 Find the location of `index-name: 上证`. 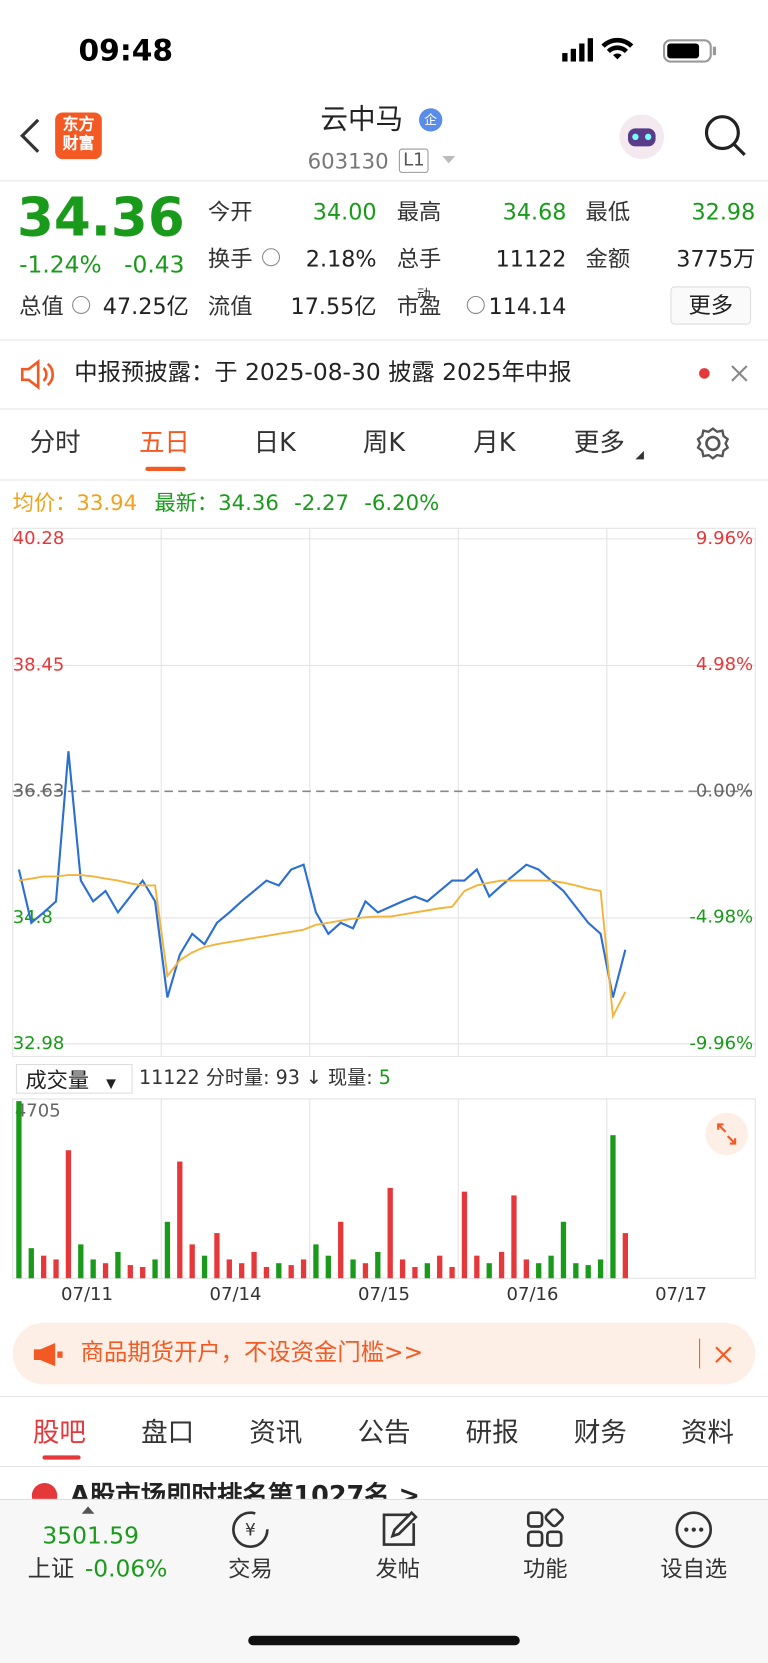

index-name: 上证 is located at coordinates (51, 1569).